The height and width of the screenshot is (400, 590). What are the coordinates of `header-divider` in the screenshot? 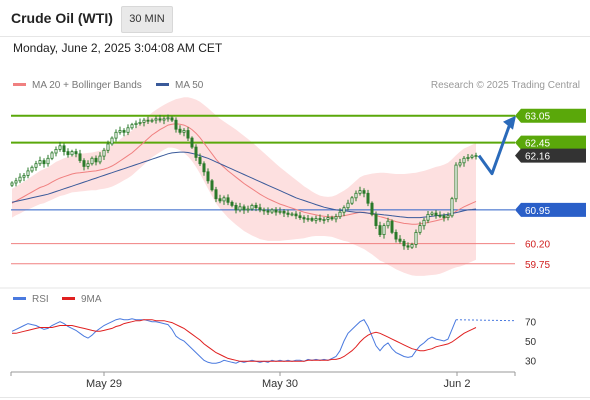 It's located at (295, 36).